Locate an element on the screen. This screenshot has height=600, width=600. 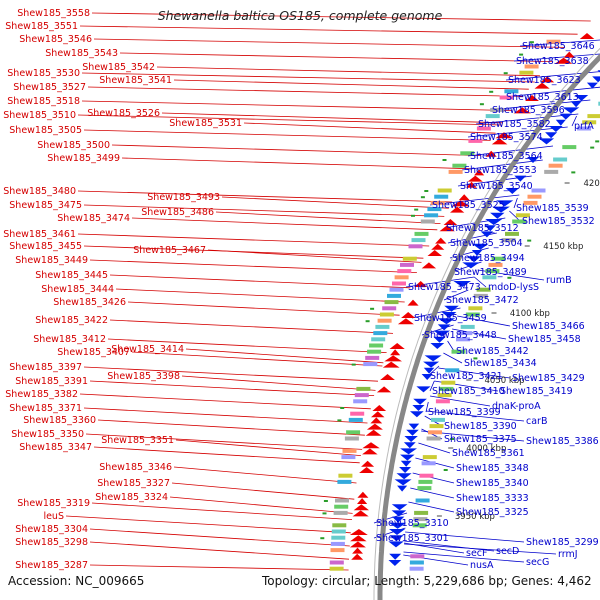
gene-label-right: Shew185_3419 is located at coordinates (536, 391).